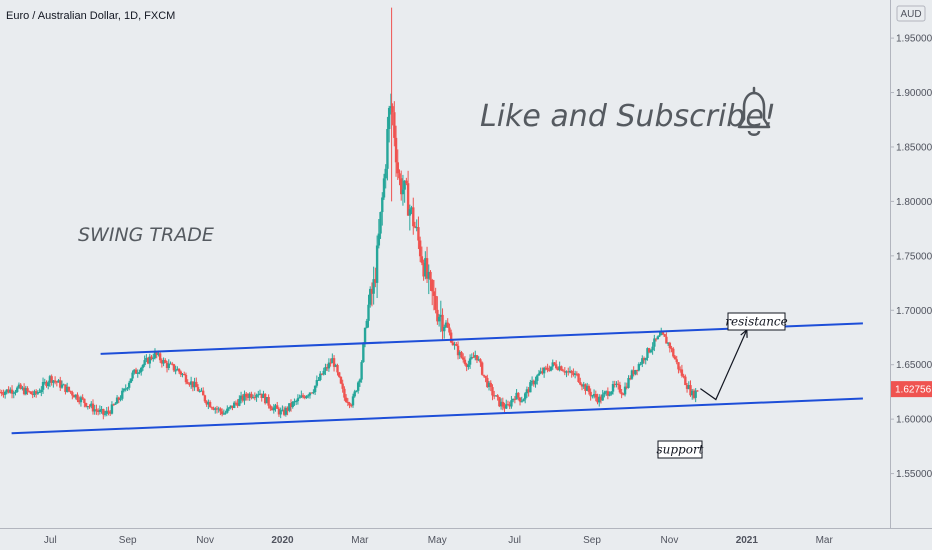 Image resolution: width=932 pixels, height=550 pixels. Describe the element at coordinates (911, 275) in the screenshot. I see `price-scale` at that location.